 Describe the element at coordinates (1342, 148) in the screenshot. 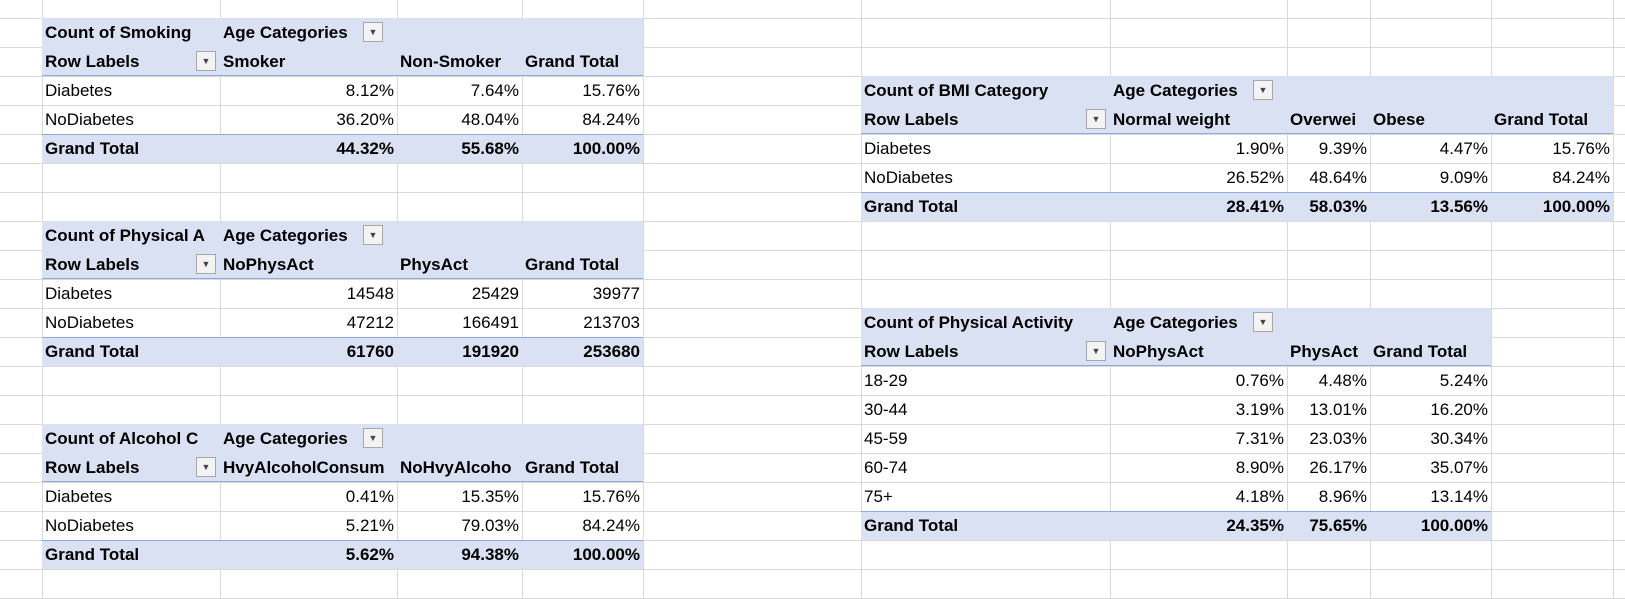

I see `value-cell: 9.39%` at that location.